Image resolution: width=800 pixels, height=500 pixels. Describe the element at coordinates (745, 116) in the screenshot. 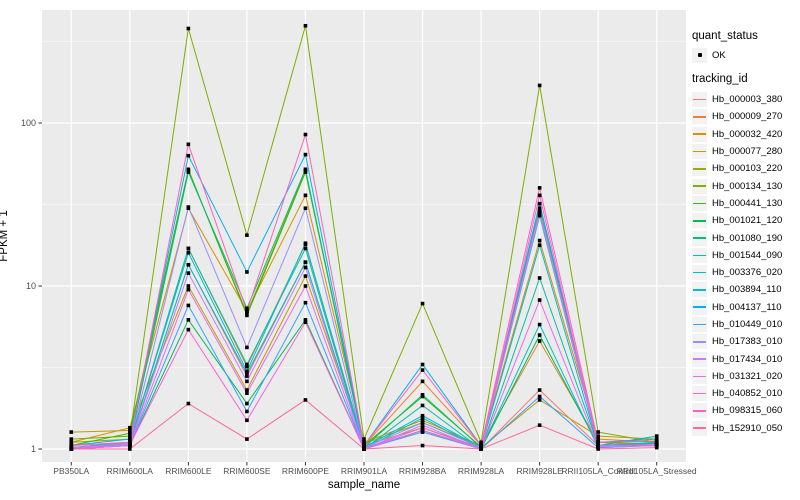

I see `legend-item-Hb_000009_270: Hb_000009_270` at that location.